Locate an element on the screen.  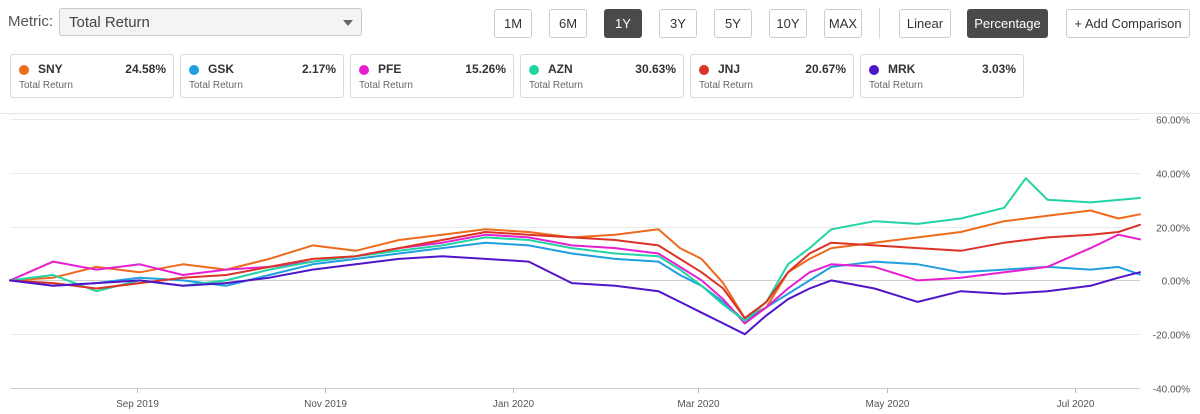
ticker-card-pfe: PFE 15.26% Total Return is located at coordinates (432, 76).